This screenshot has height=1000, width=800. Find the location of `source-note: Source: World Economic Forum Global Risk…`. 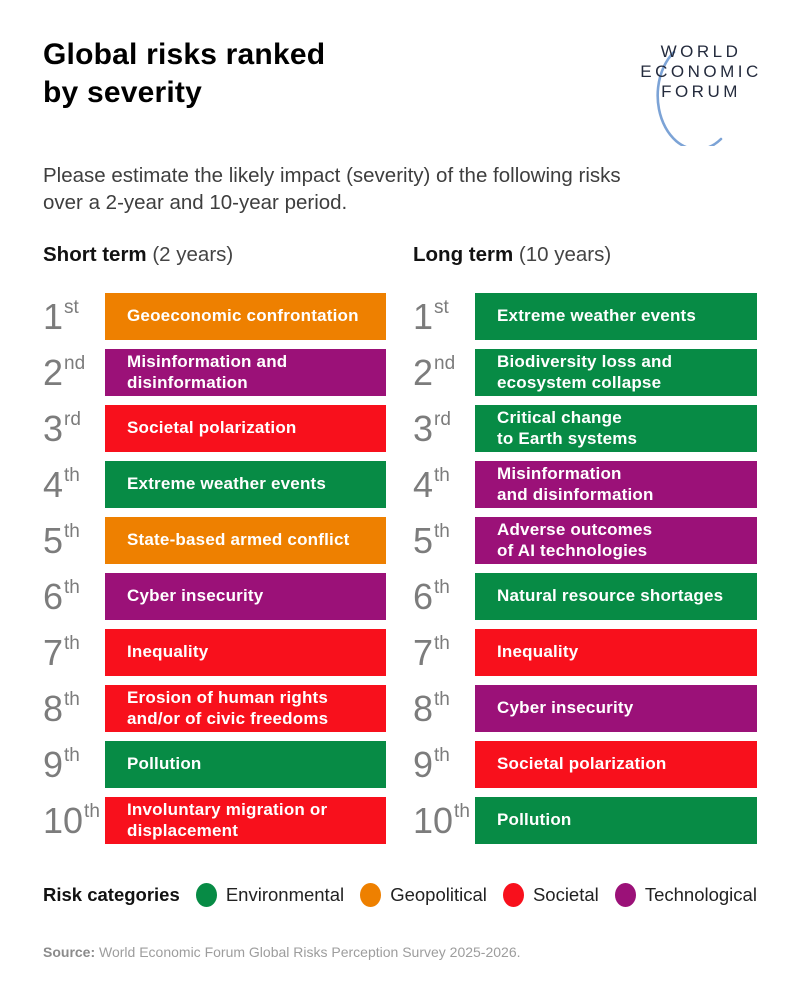

source-note: Source: World Economic Forum Global Risk… is located at coordinates (282, 952).